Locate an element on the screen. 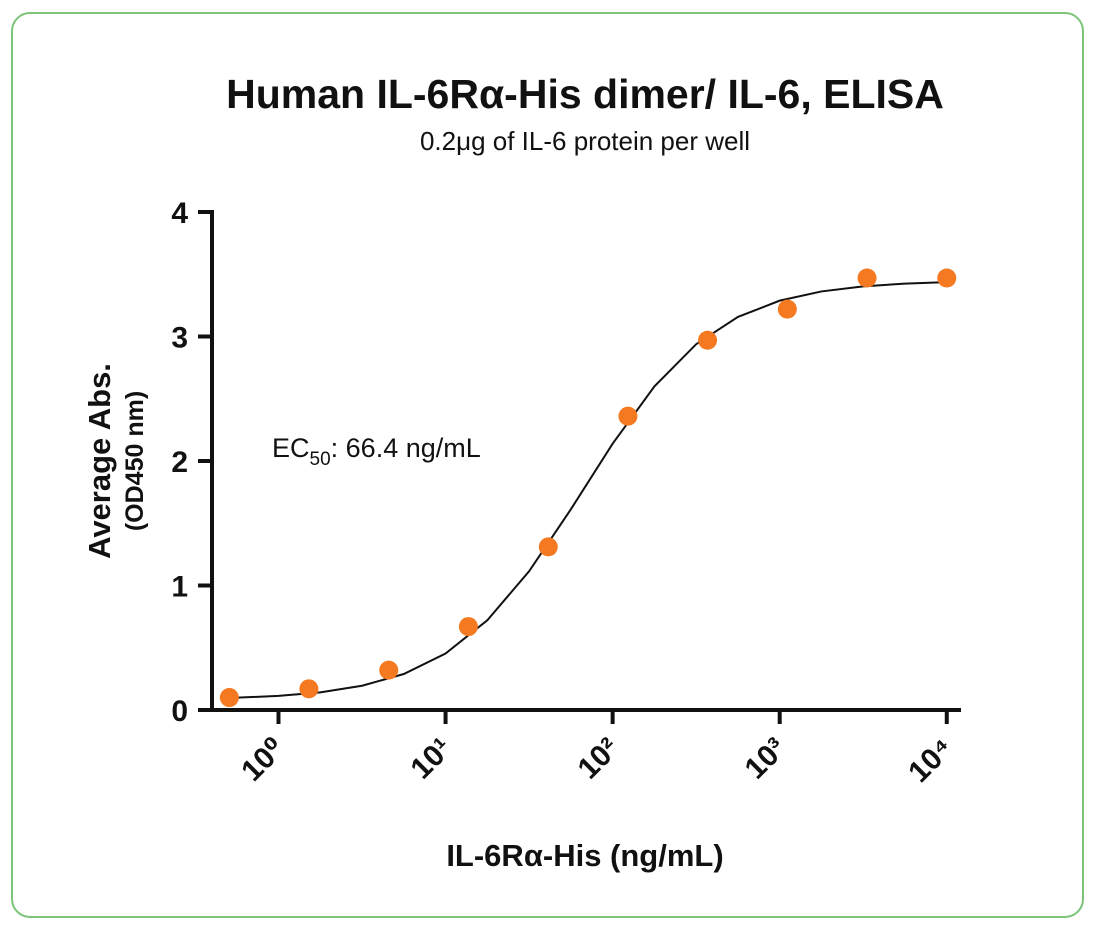 The height and width of the screenshot is (930, 1100). y-tick-label: 0 is located at coordinates (179, 711).